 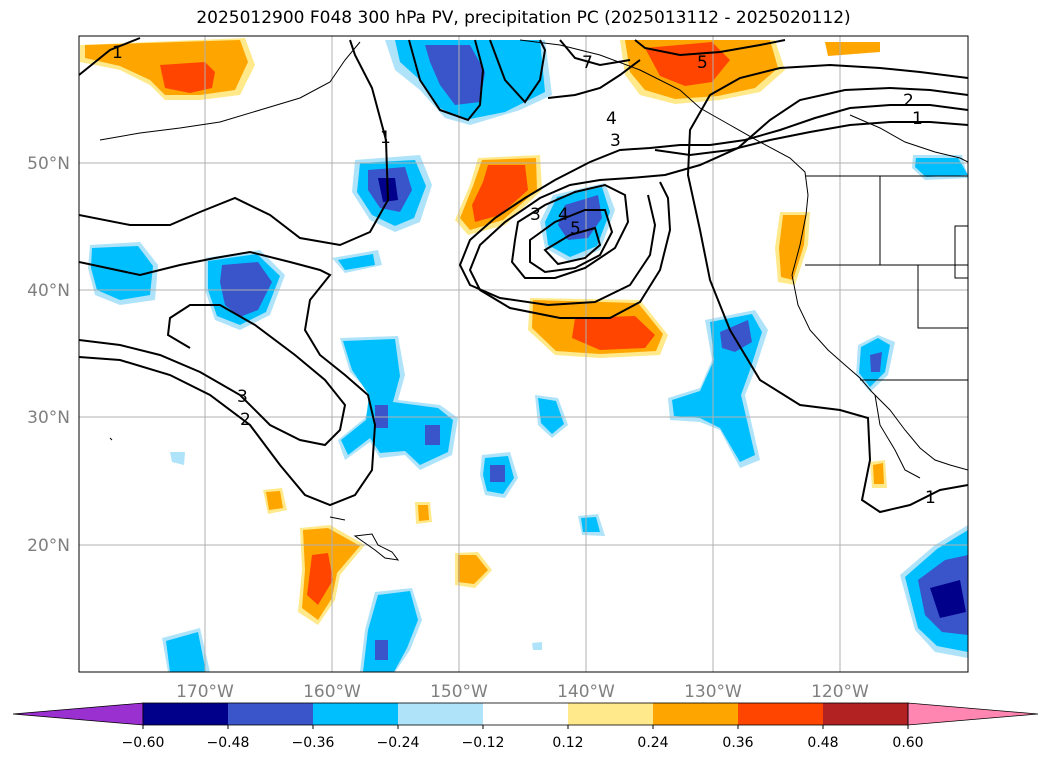 I want to click on lon-label: 170°W, so click(x=205, y=692).